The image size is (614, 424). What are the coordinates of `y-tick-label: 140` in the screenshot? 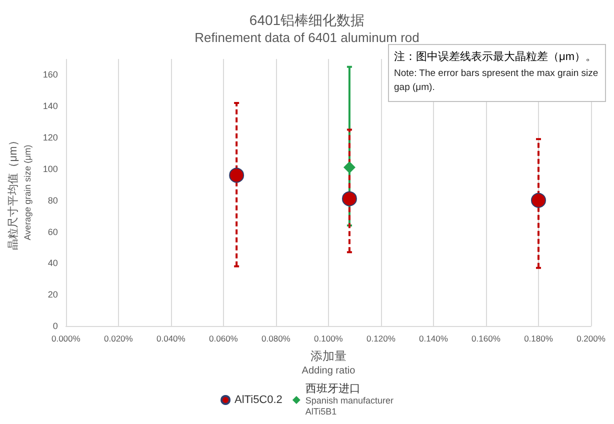 It's located at (50, 106).